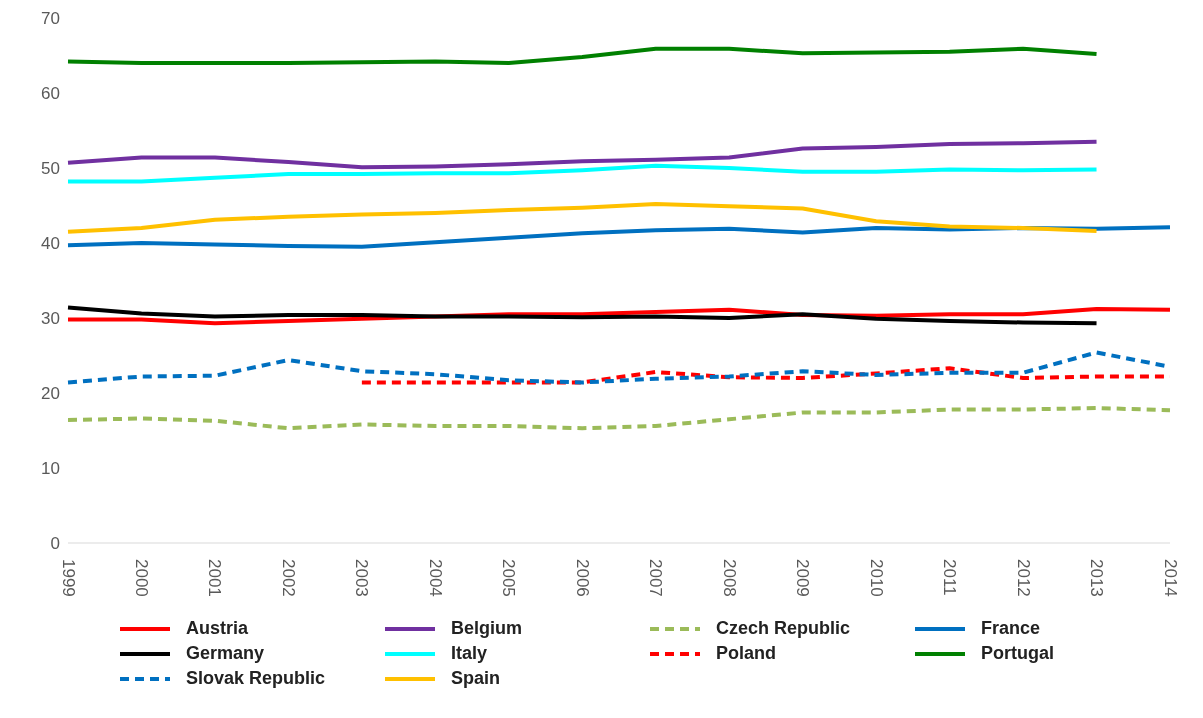  What do you see at coordinates (1023, 578) in the screenshot?
I see `x-tick-label: 2012` at bounding box center [1023, 578].